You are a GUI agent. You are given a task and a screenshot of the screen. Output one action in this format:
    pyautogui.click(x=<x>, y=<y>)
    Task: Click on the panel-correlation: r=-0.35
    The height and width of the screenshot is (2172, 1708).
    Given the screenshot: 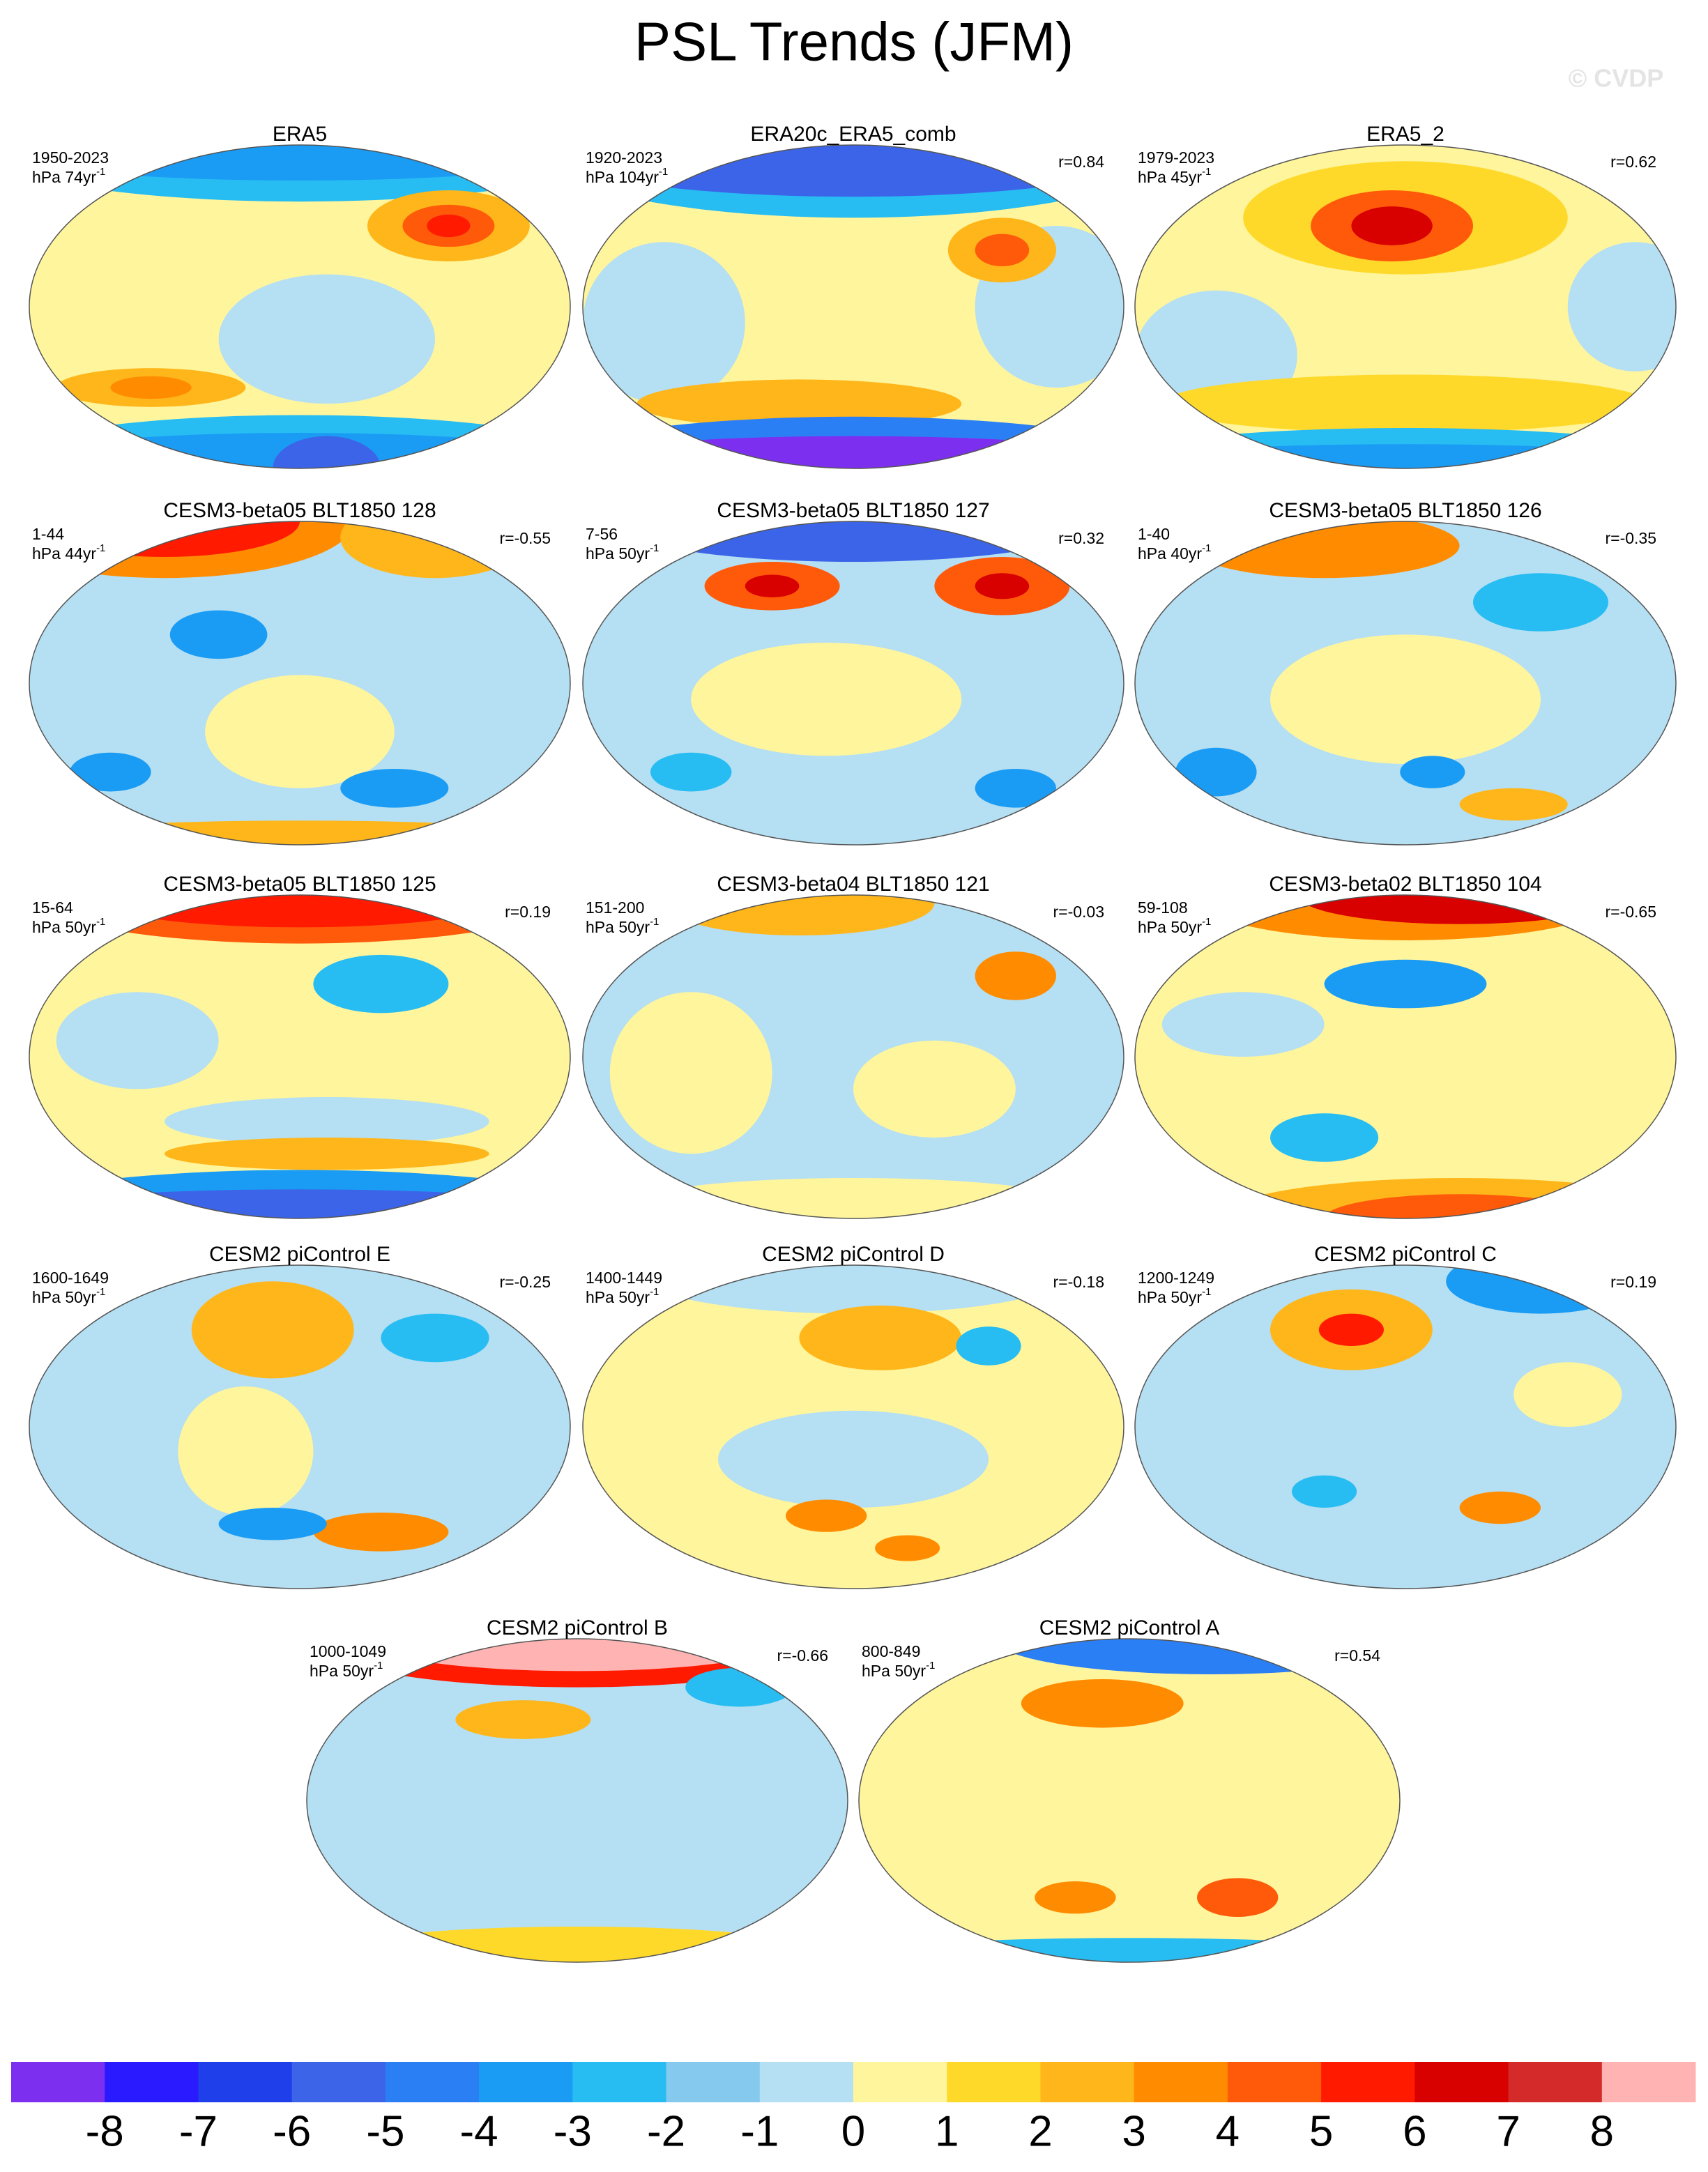 What is the action you would take?
    pyautogui.click(x=1630, y=538)
    